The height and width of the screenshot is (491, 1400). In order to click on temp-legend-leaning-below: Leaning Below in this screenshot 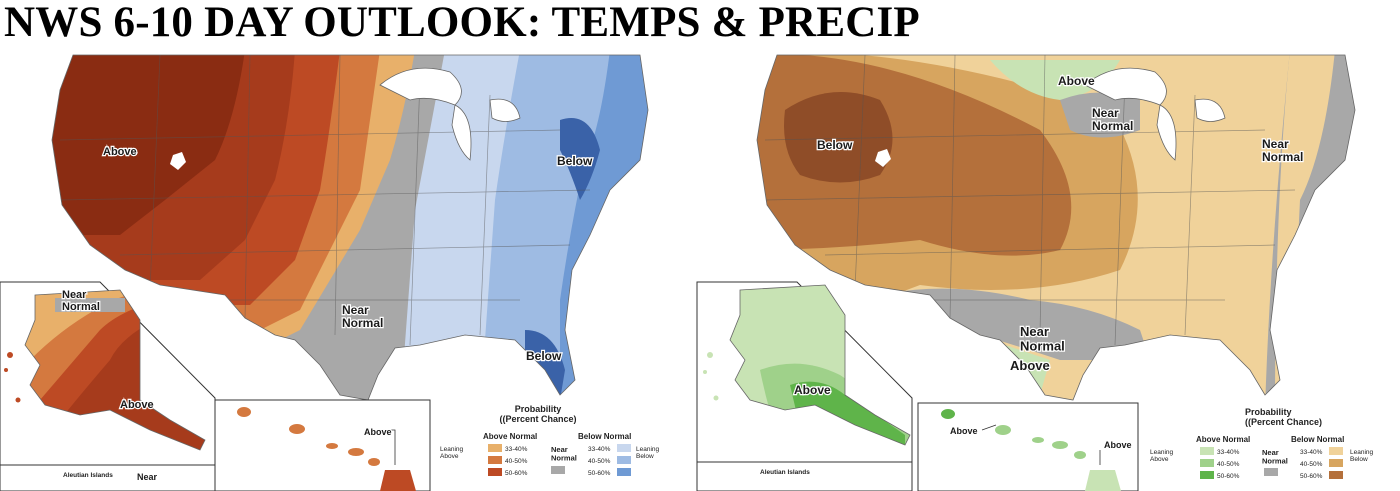, I will do `click(648, 453)`.